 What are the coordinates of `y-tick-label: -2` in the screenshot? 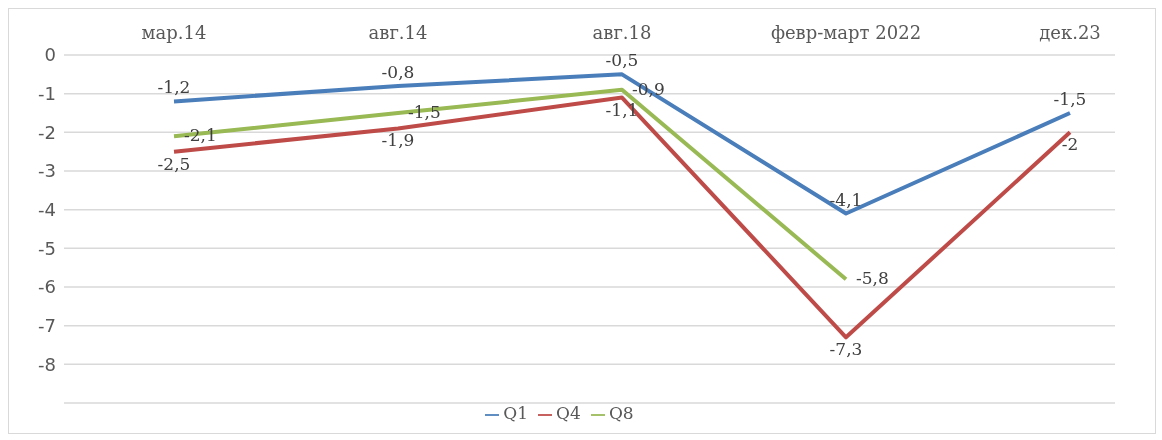 It's located at (47, 132).